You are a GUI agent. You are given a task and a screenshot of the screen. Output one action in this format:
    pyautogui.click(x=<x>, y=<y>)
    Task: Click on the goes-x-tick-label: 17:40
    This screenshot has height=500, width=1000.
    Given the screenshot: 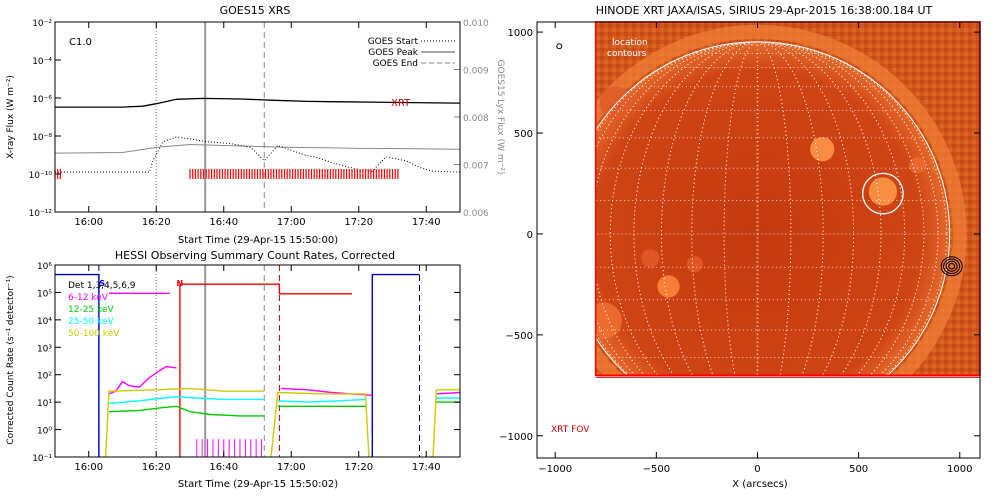 What is the action you would take?
    pyautogui.click(x=426, y=222)
    